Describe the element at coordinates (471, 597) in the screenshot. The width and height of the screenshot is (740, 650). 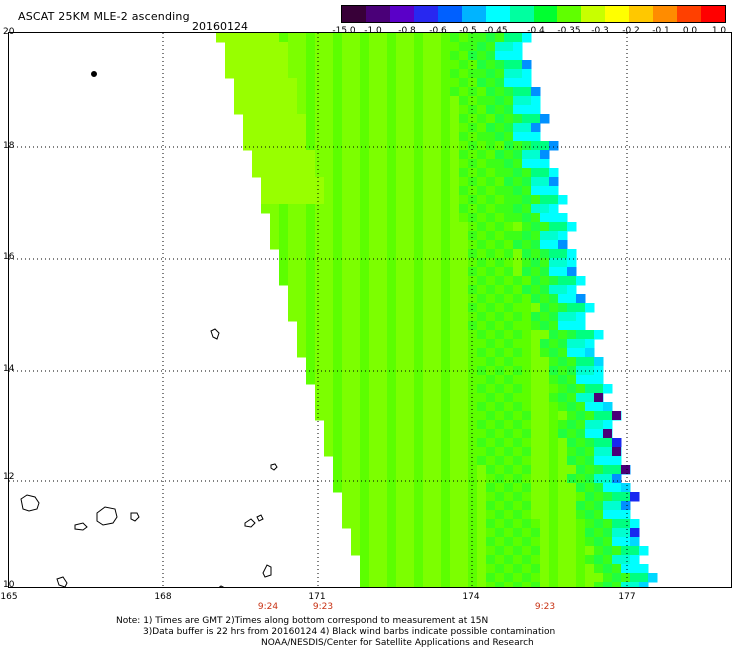
I see `lon-label: 174` at that location.